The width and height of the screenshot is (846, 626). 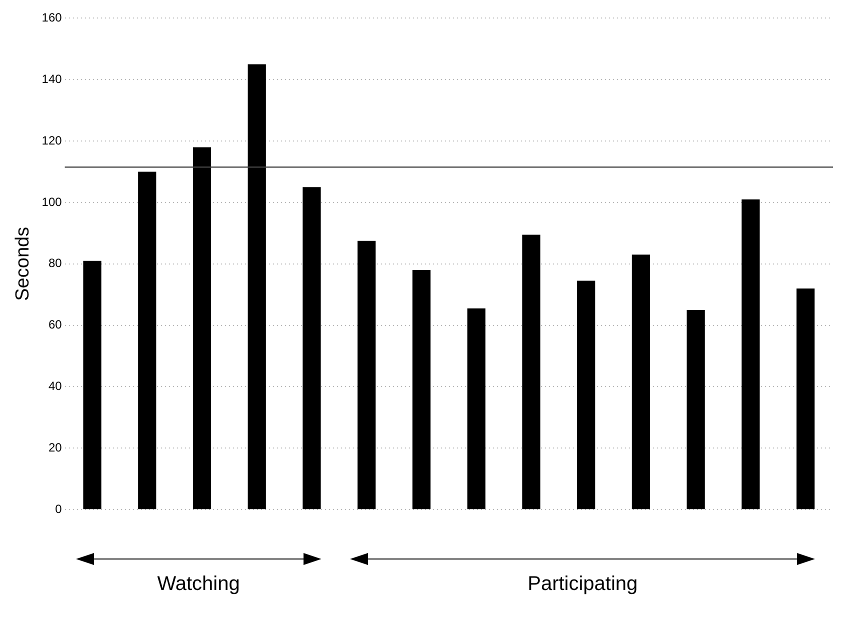 What do you see at coordinates (52, 79) in the screenshot?
I see `y-tick-label: 140` at bounding box center [52, 79].